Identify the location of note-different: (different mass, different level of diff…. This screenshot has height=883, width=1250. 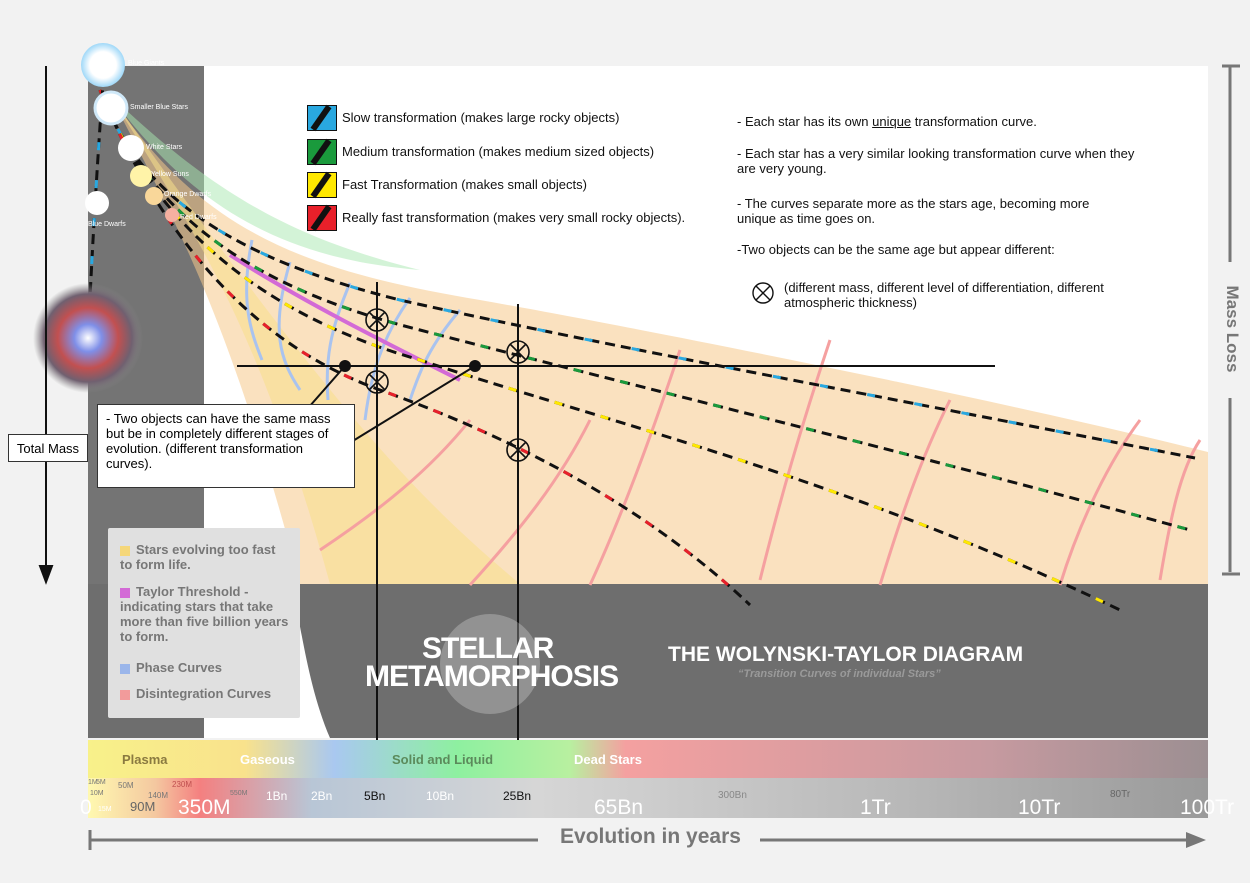
(944, 295).